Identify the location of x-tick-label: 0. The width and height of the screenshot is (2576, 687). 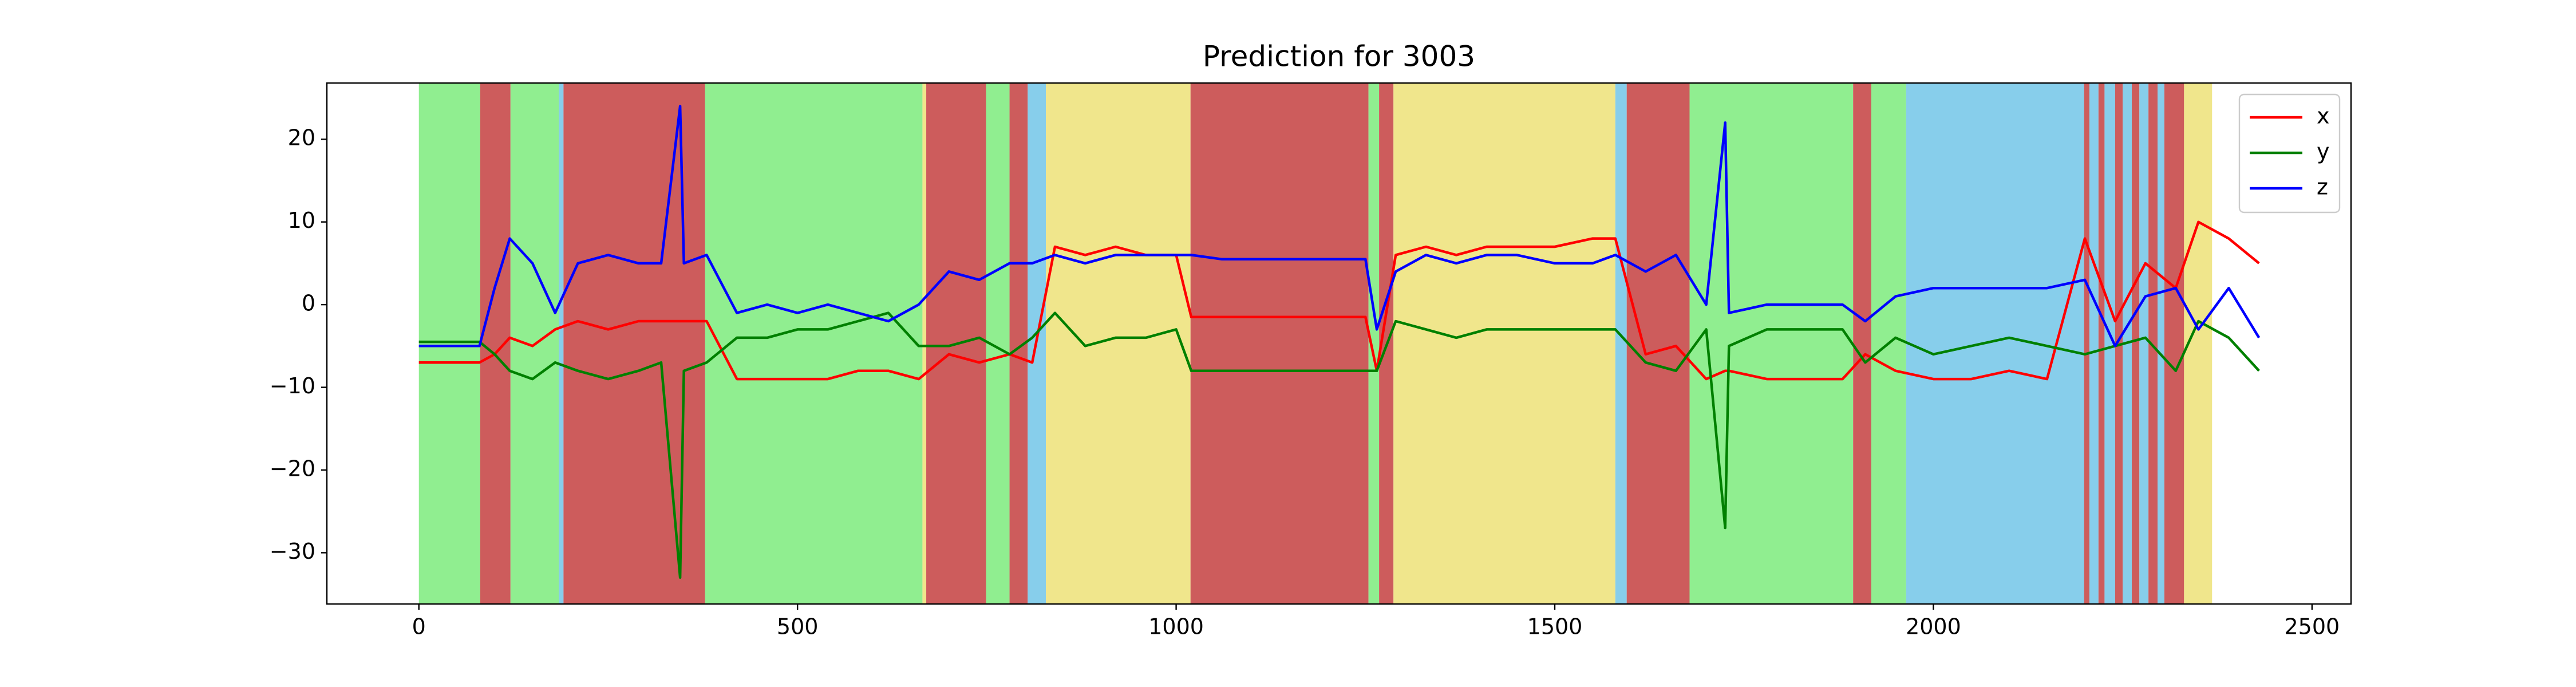
(419, 626).